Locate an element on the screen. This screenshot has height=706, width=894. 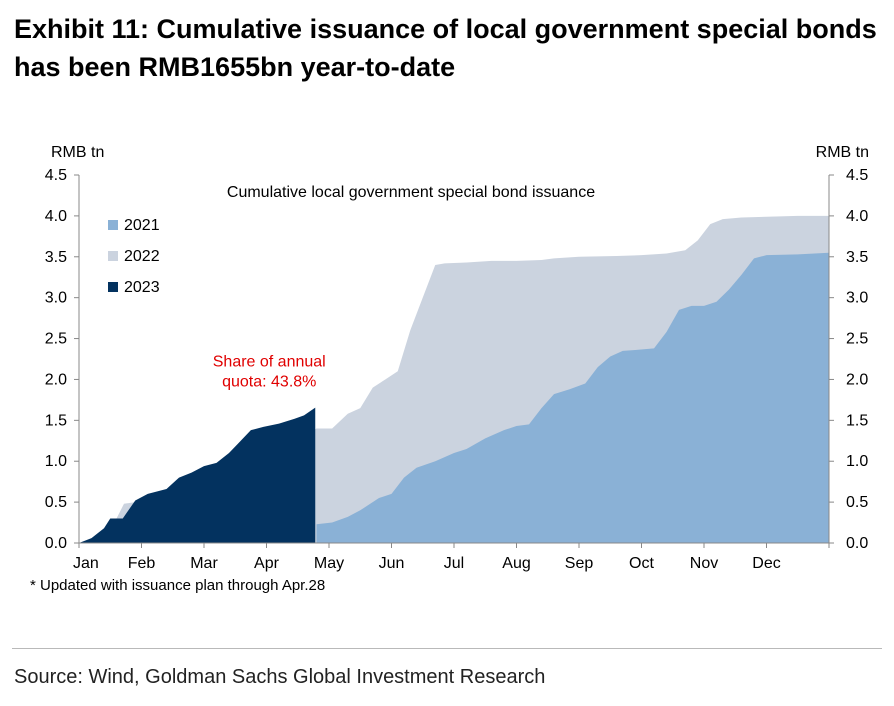
area-series-2023 is located at coordinates (197, 475).